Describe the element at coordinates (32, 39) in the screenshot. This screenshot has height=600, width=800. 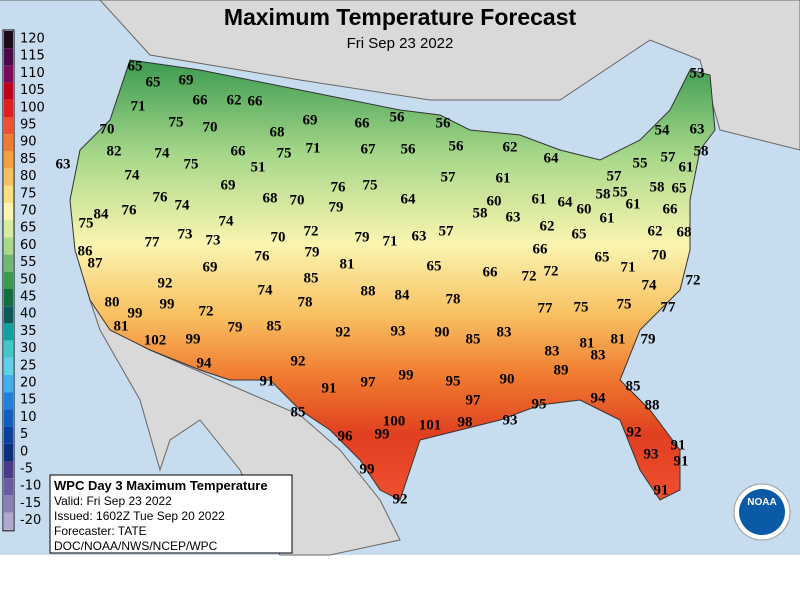
I see `legend-label: 120` at that location.